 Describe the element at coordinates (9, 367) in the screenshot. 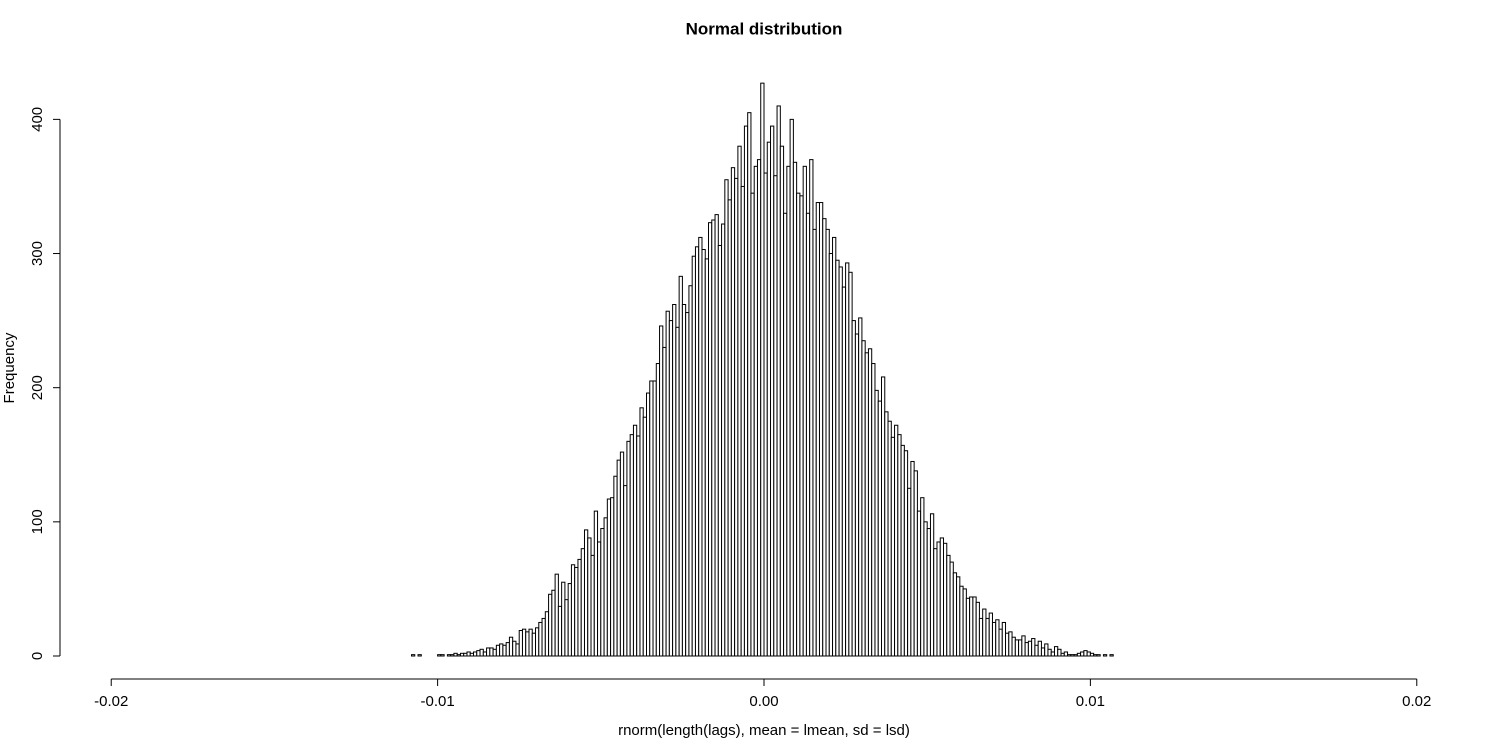

I see `y-axis-label: Frequency` at that location.